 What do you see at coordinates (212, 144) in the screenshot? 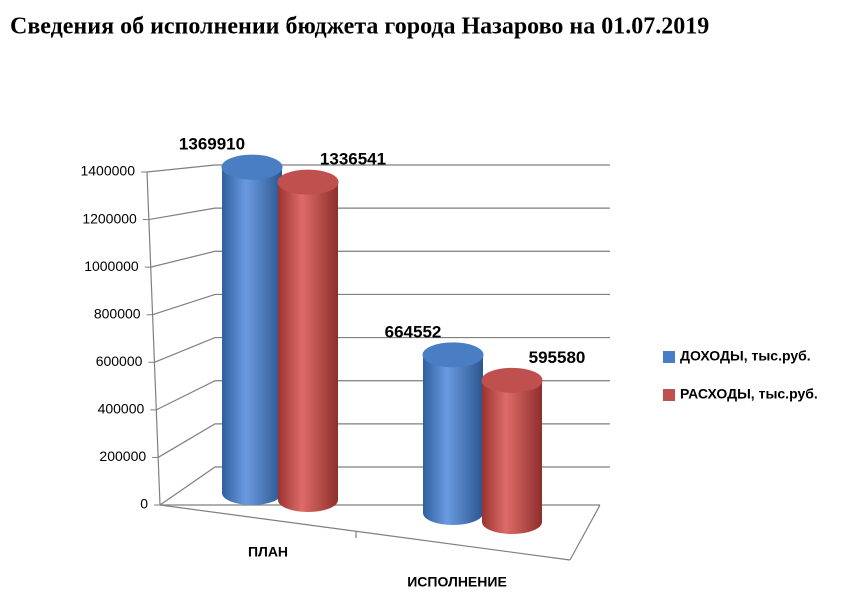
I see `data-label: 1369910` at bounding box center [212, 144].